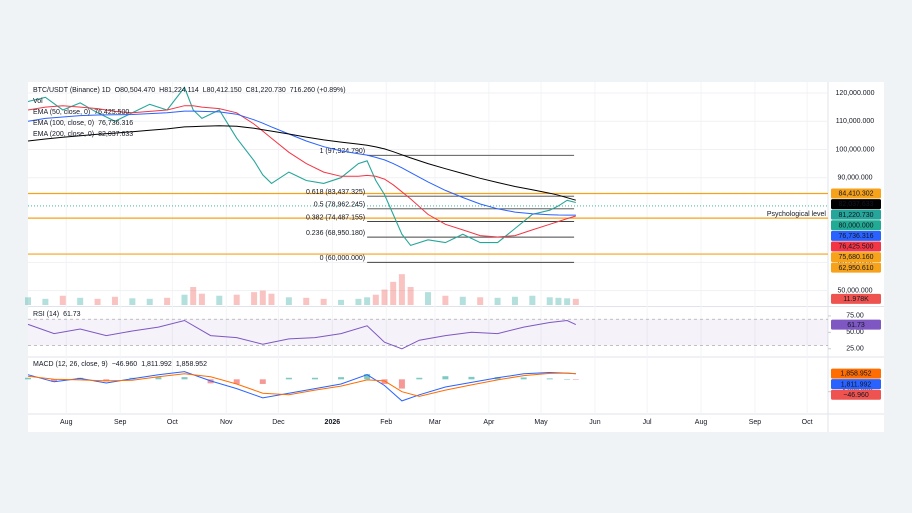 This screenshot has width=912, height=513. I want to click on y-tick-label: 110,000.000, so click(855, 121).